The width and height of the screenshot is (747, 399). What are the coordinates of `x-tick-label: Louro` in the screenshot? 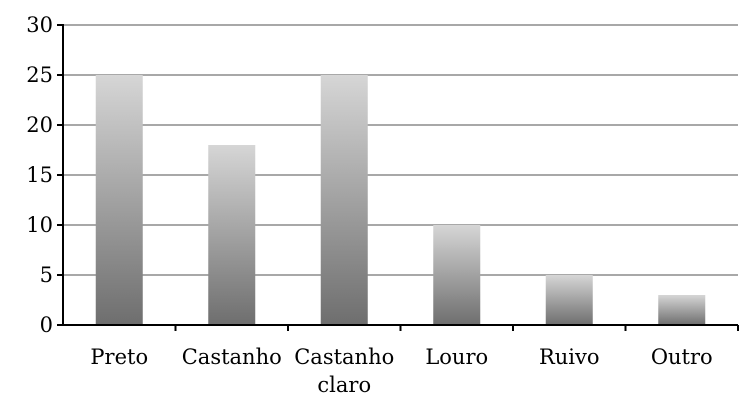 It's located at (456, 357).